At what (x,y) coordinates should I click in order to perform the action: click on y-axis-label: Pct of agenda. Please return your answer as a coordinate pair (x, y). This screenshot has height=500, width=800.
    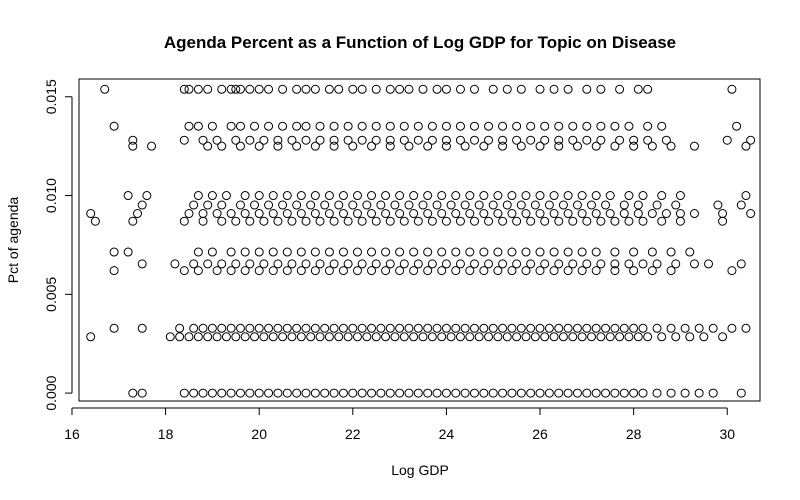
    Looking at the image, I should click on (13, 240).